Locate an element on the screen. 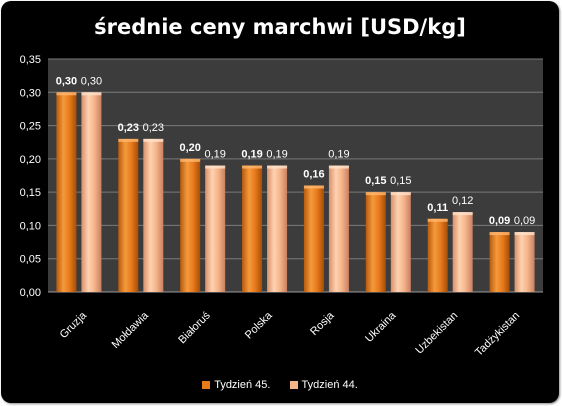 This screenshot has width=562, height=406. data-label: 0,12 is located at coordinates (462, 201).